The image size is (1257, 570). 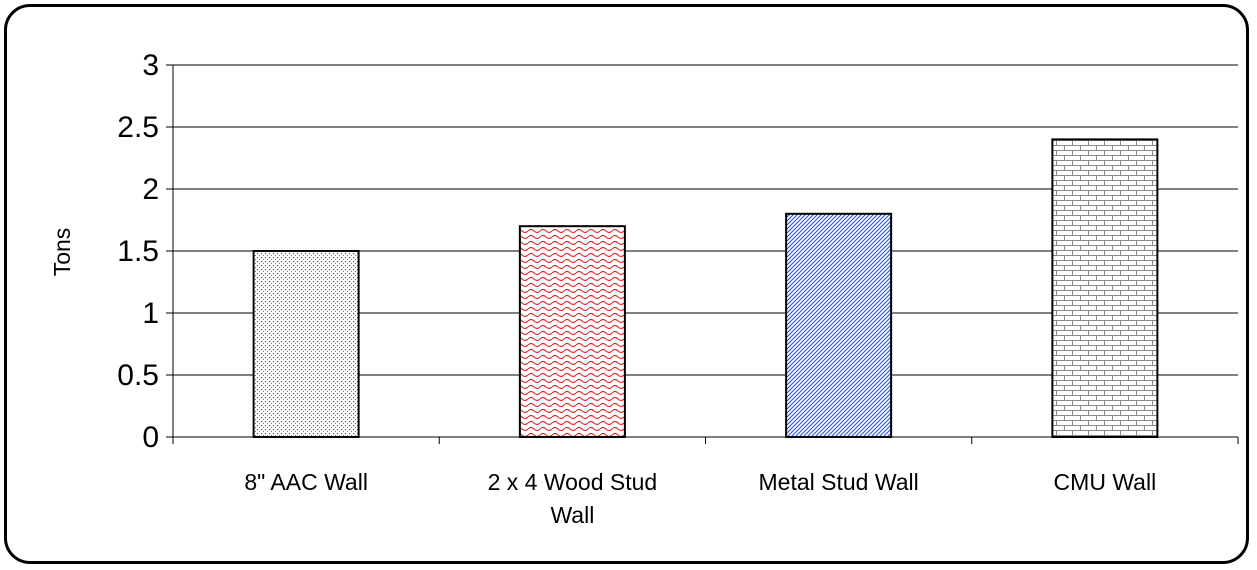 What do you see at coordinates (138, 375) in the screenshot?
I see `y-tick-label: 0.5` at bounding box center [138, 375].